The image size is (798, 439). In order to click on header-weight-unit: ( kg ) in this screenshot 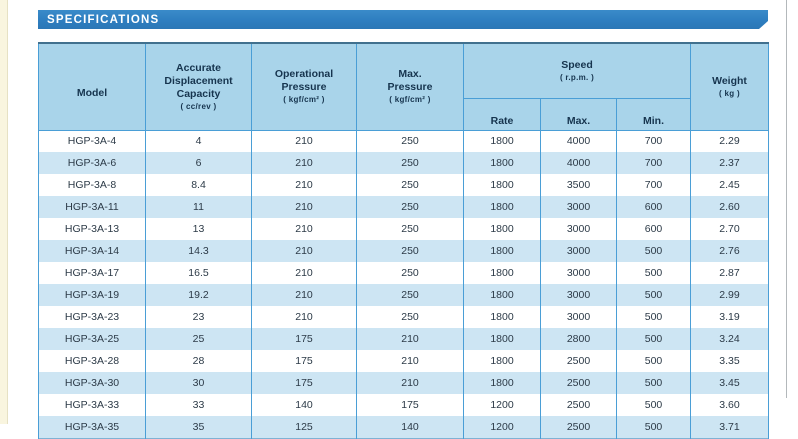, I will do `click(729, 93)`.